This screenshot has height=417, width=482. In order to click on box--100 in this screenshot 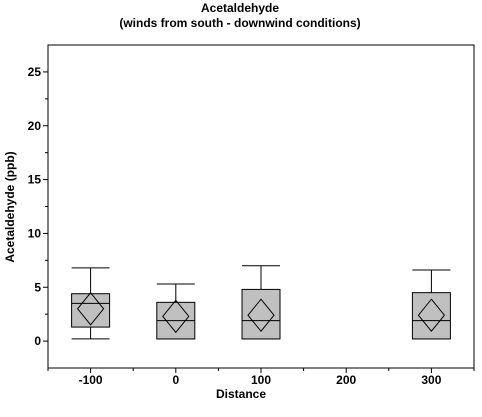, I will do `click(91, 303)`.